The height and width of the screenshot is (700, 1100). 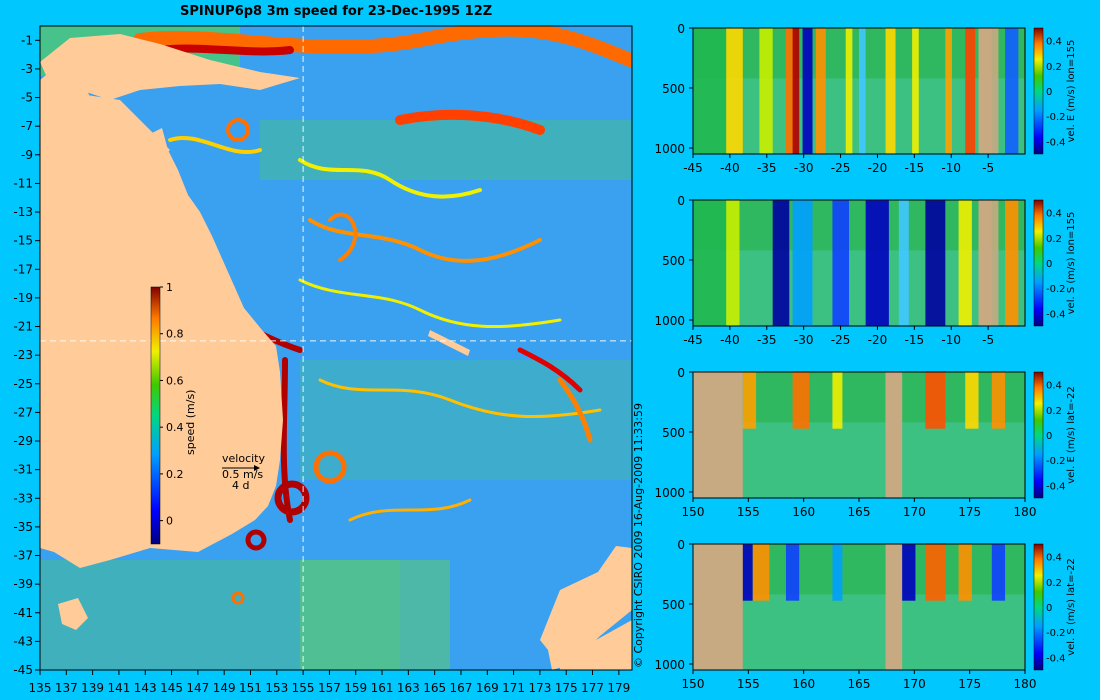 I want to click on panel-x-tick-label: -25, so click(x=841, y=168).